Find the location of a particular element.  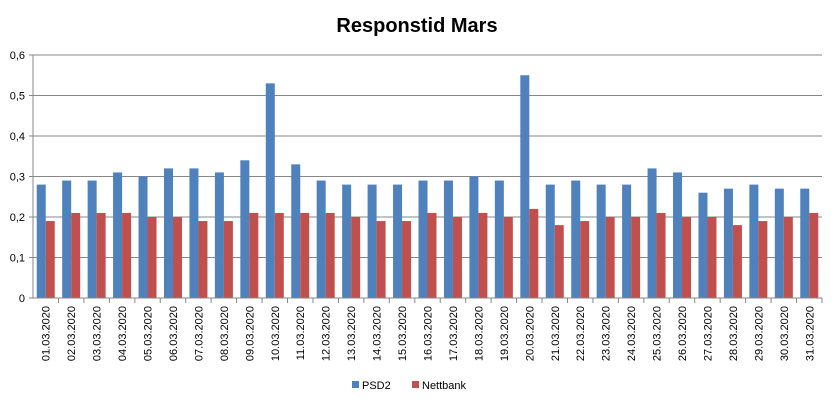

x-tick-label: 12.03.2020 is located at coordinates (327, 333).